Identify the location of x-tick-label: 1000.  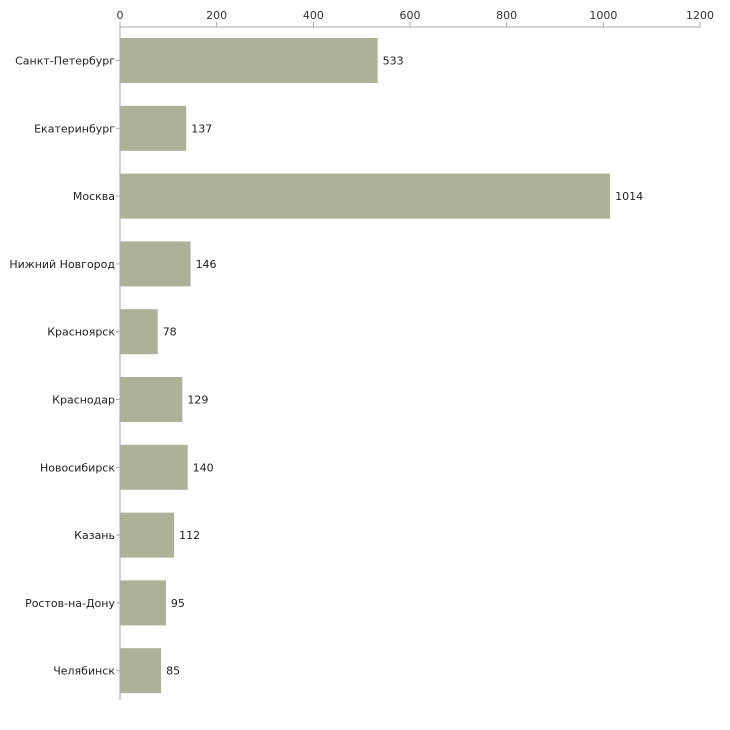
(603, 15).